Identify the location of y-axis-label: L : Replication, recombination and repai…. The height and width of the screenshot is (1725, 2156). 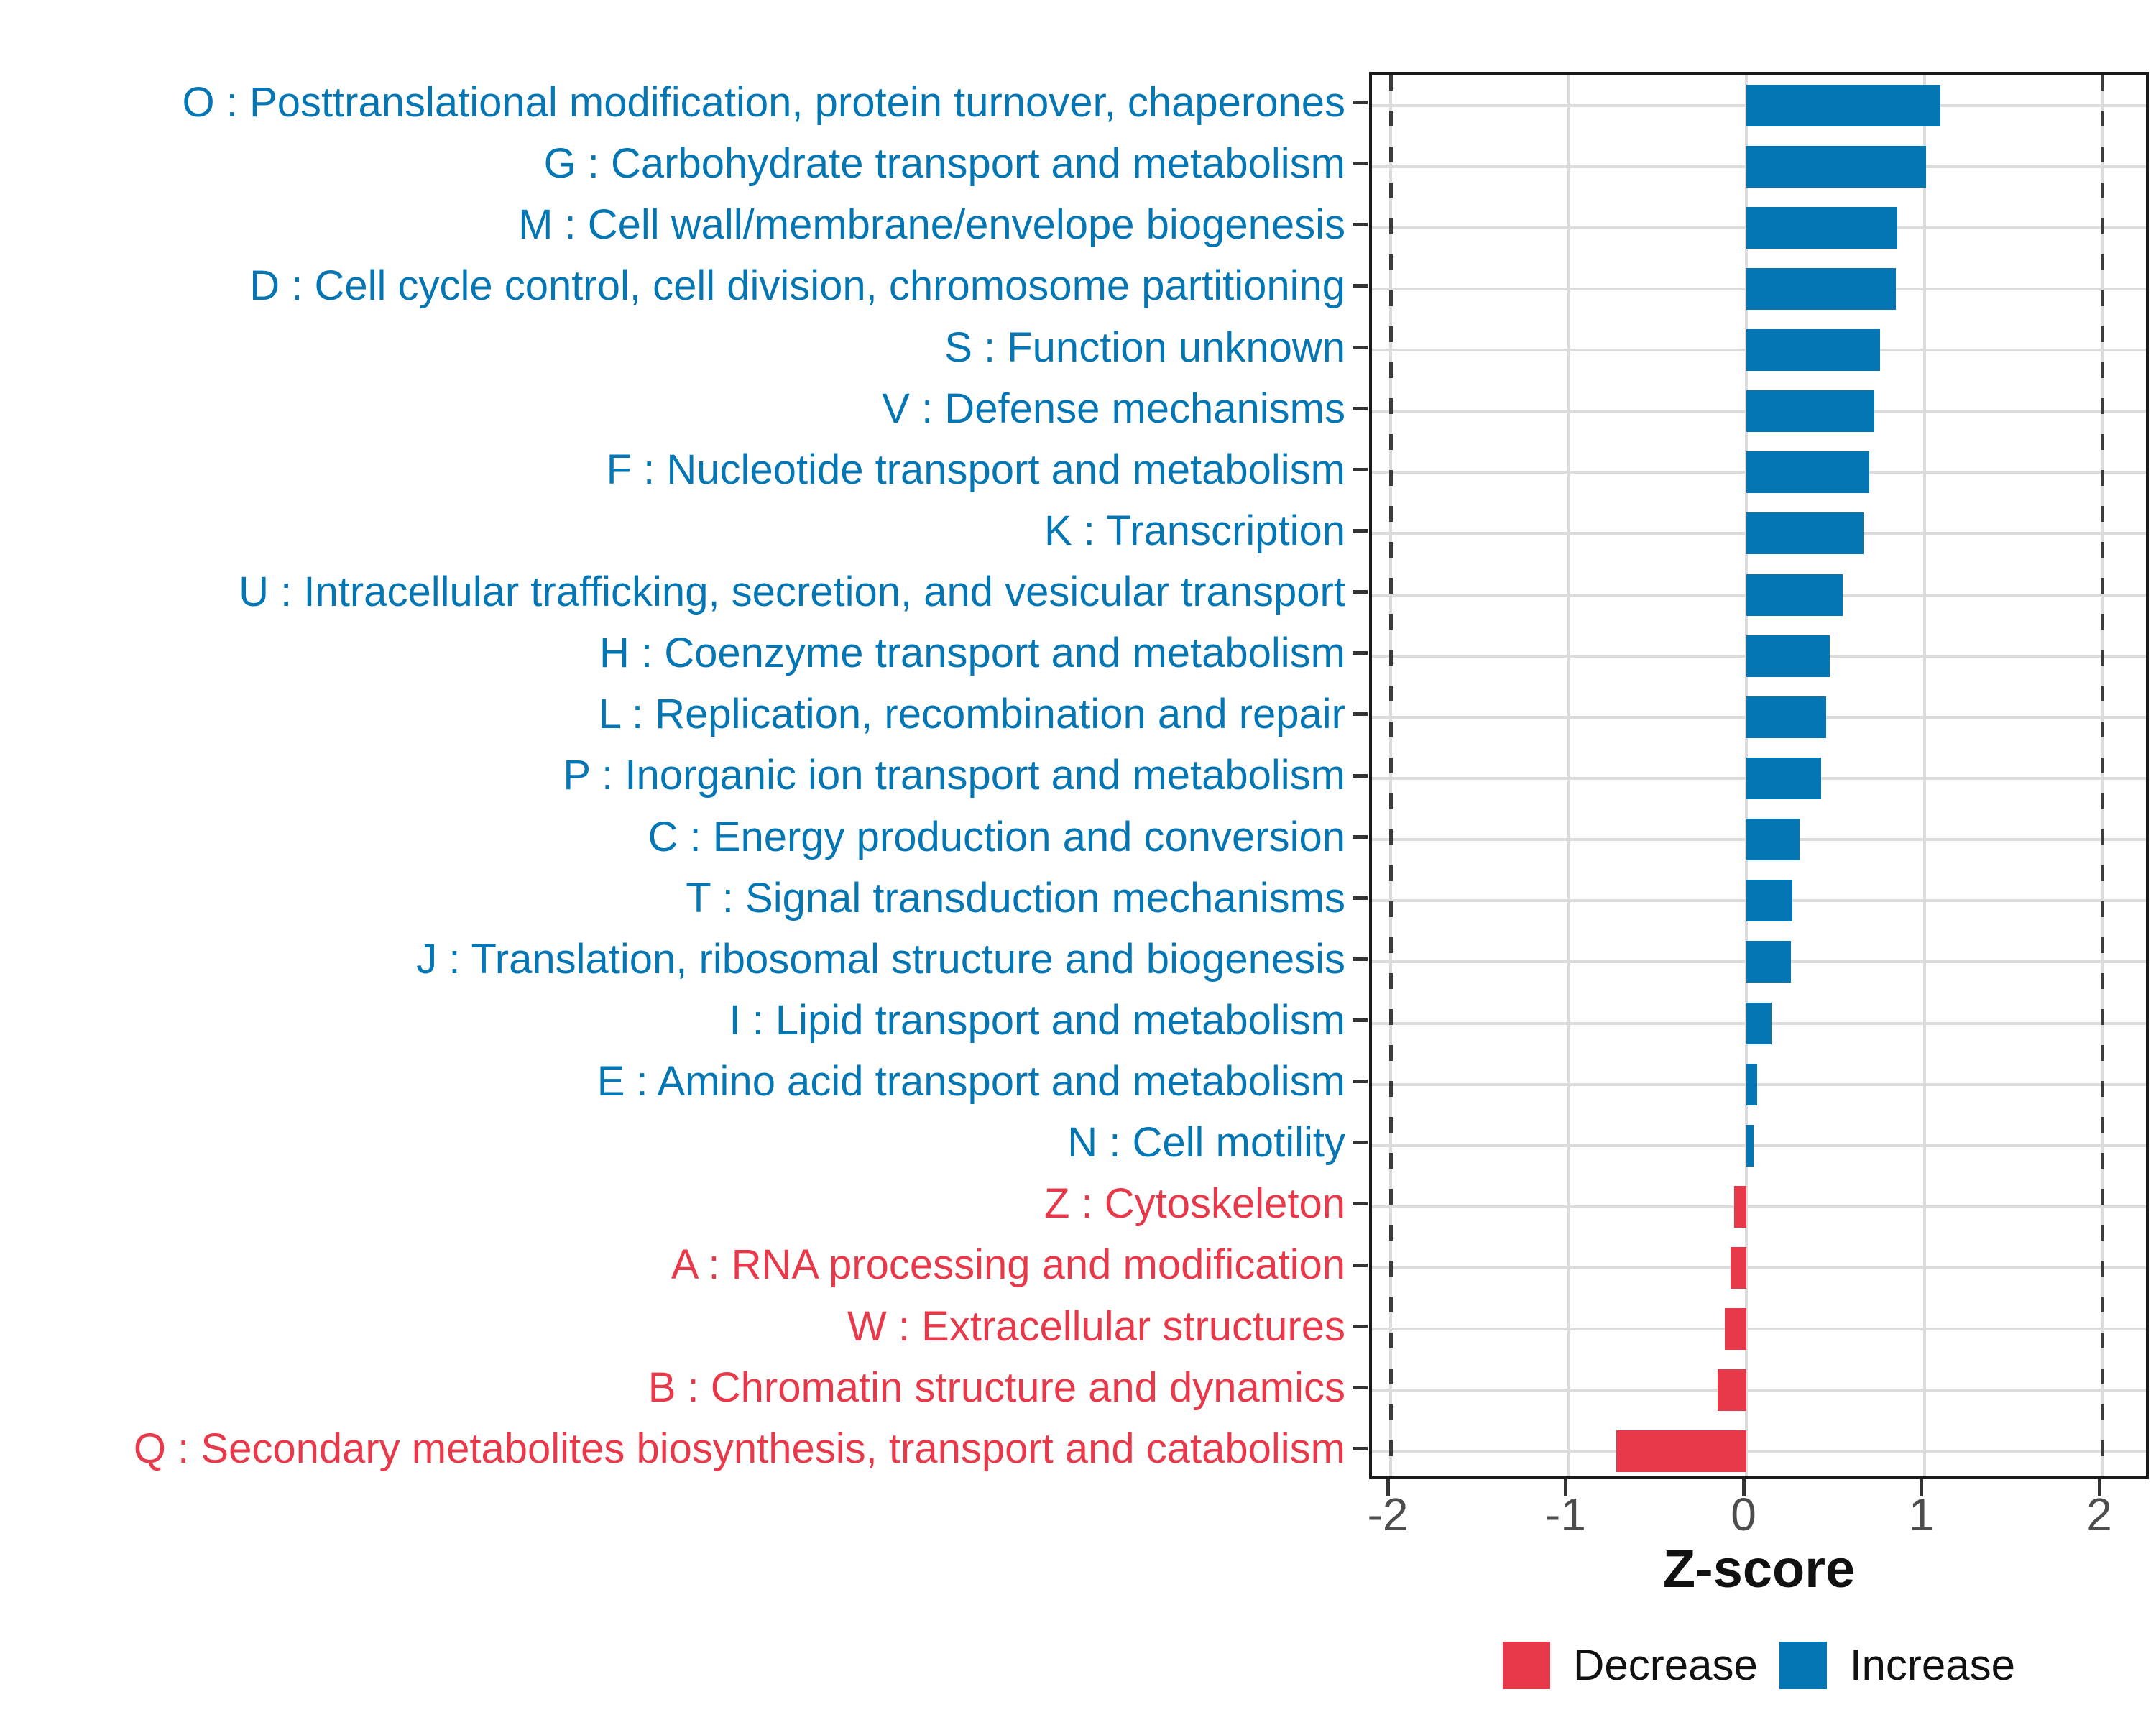
(971, 714).